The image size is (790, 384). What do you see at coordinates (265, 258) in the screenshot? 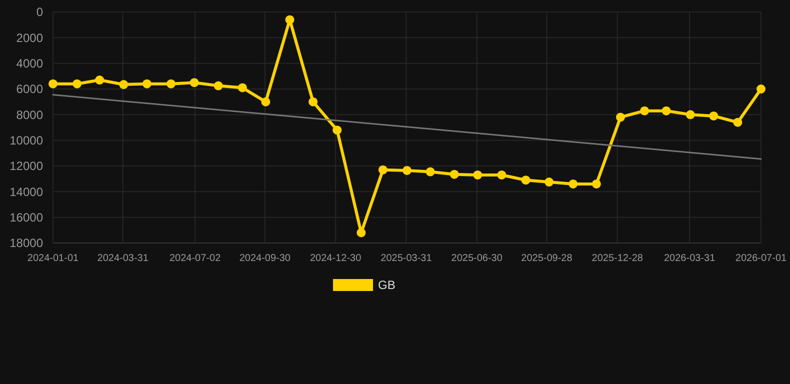
I see `x-tick-label: 2024-09-30` at bounding box center [265, 258].